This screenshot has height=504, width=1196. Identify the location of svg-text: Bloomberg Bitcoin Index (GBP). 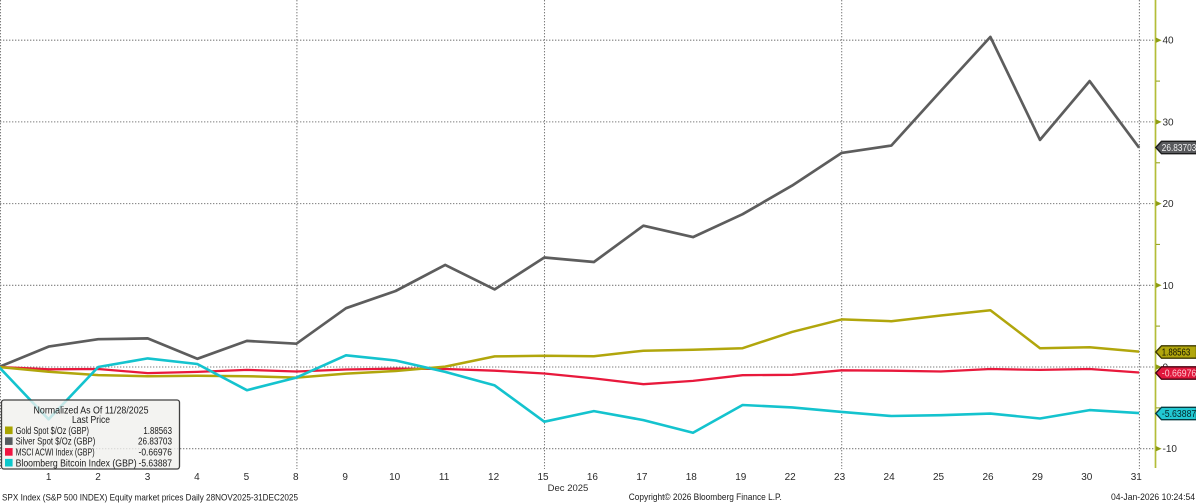
(76, 463).